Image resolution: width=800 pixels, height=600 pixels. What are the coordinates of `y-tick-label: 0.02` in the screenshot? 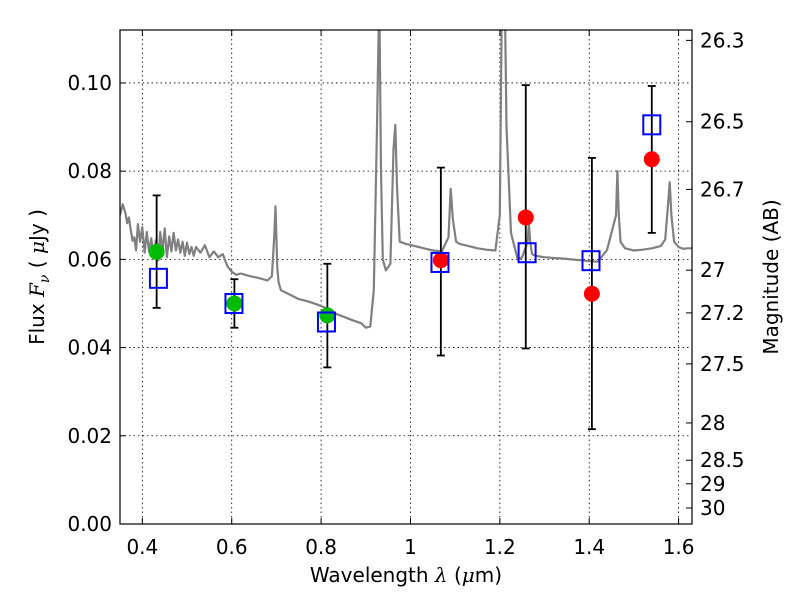 It's located at (89, 436).